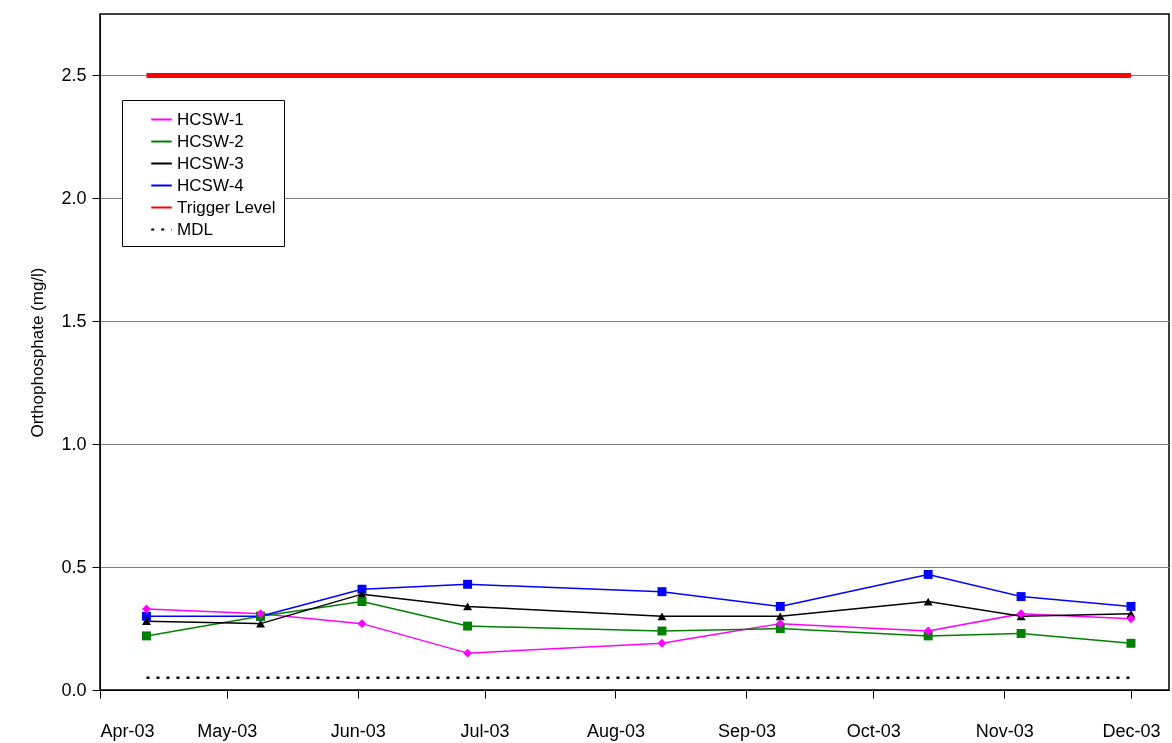 This screenshot has width=1172, height=743. Describe the element at coordinates (74, 320) in the screenshot. I see `y-tick-label: 1.5` at that location.